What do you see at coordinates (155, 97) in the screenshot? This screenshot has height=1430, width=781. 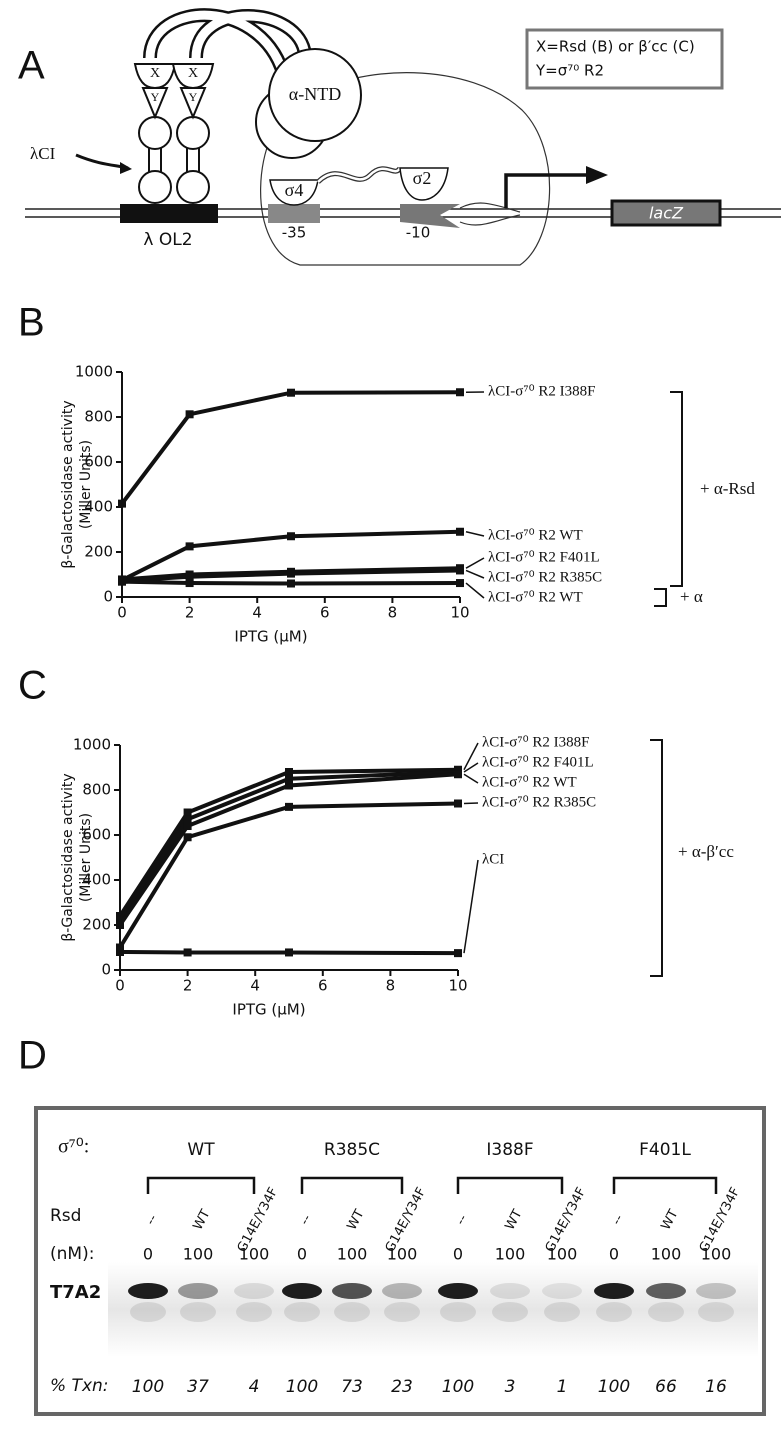 I see `y-label: Y` at bounding box center [155, 97].